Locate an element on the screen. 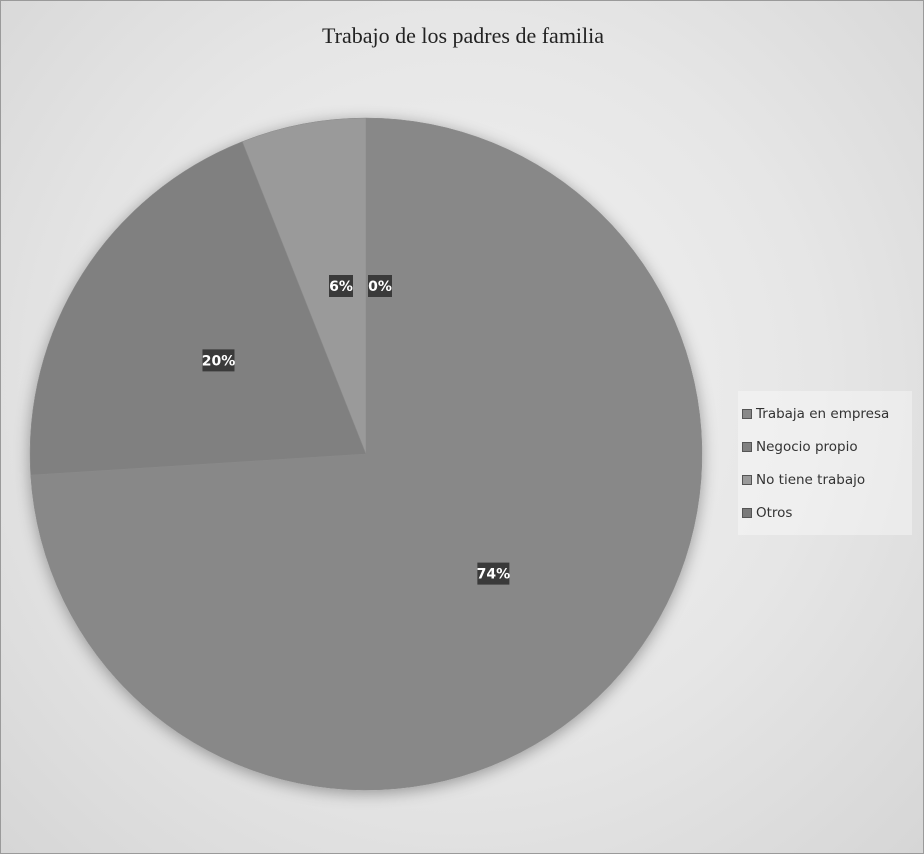  legend-item-negocio-propio: Negocio propio is located at coordinates (825, 446).